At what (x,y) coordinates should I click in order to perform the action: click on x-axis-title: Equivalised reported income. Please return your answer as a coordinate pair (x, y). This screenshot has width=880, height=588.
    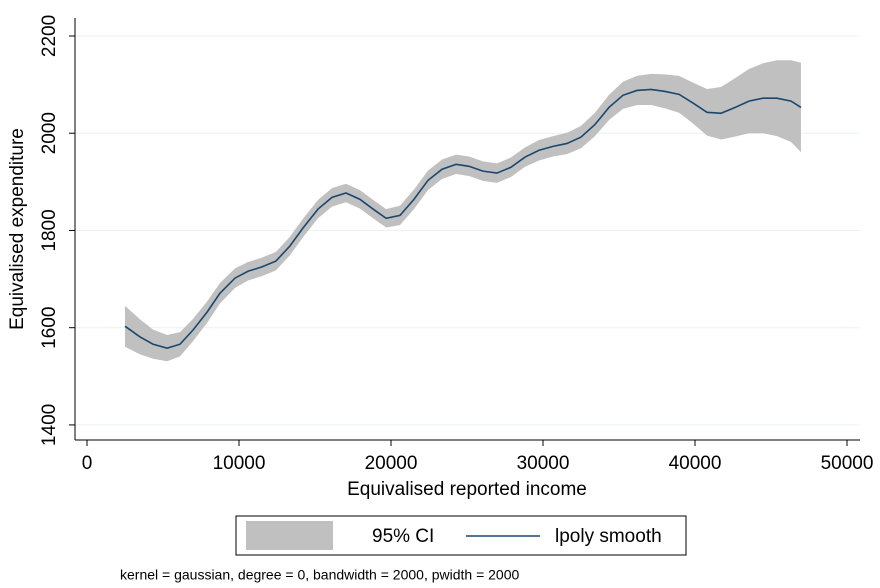
    Looking at the image, I should click on (467, 489).